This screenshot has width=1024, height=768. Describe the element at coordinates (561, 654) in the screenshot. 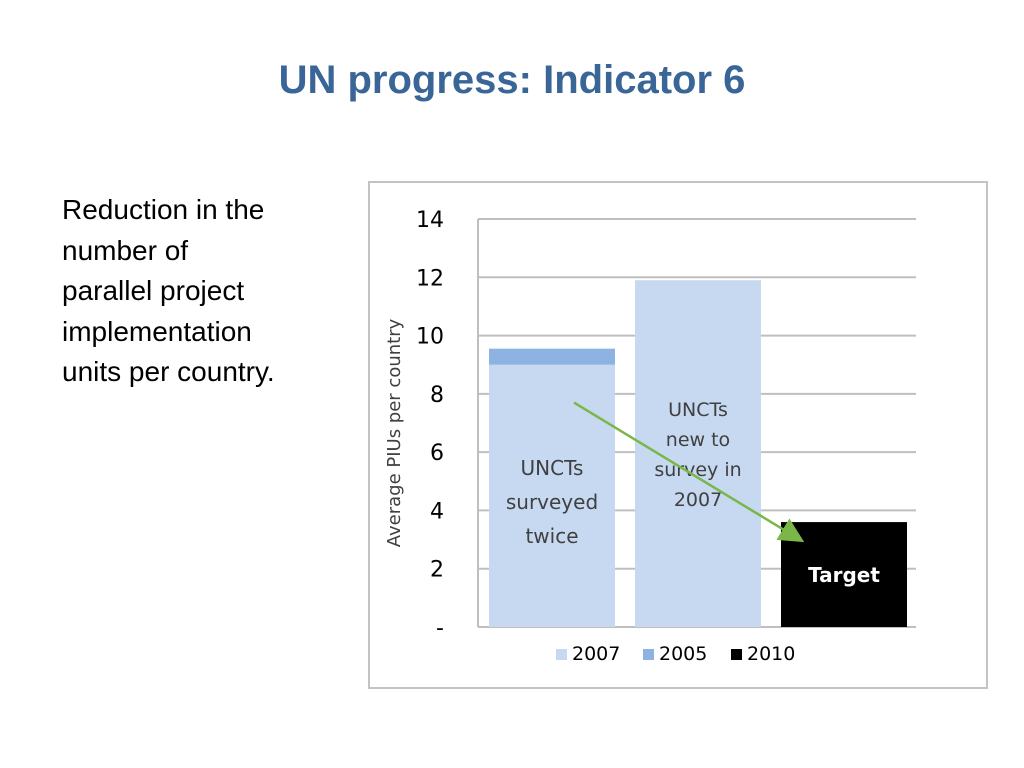

I see `legend-swatch-2007` at that location.